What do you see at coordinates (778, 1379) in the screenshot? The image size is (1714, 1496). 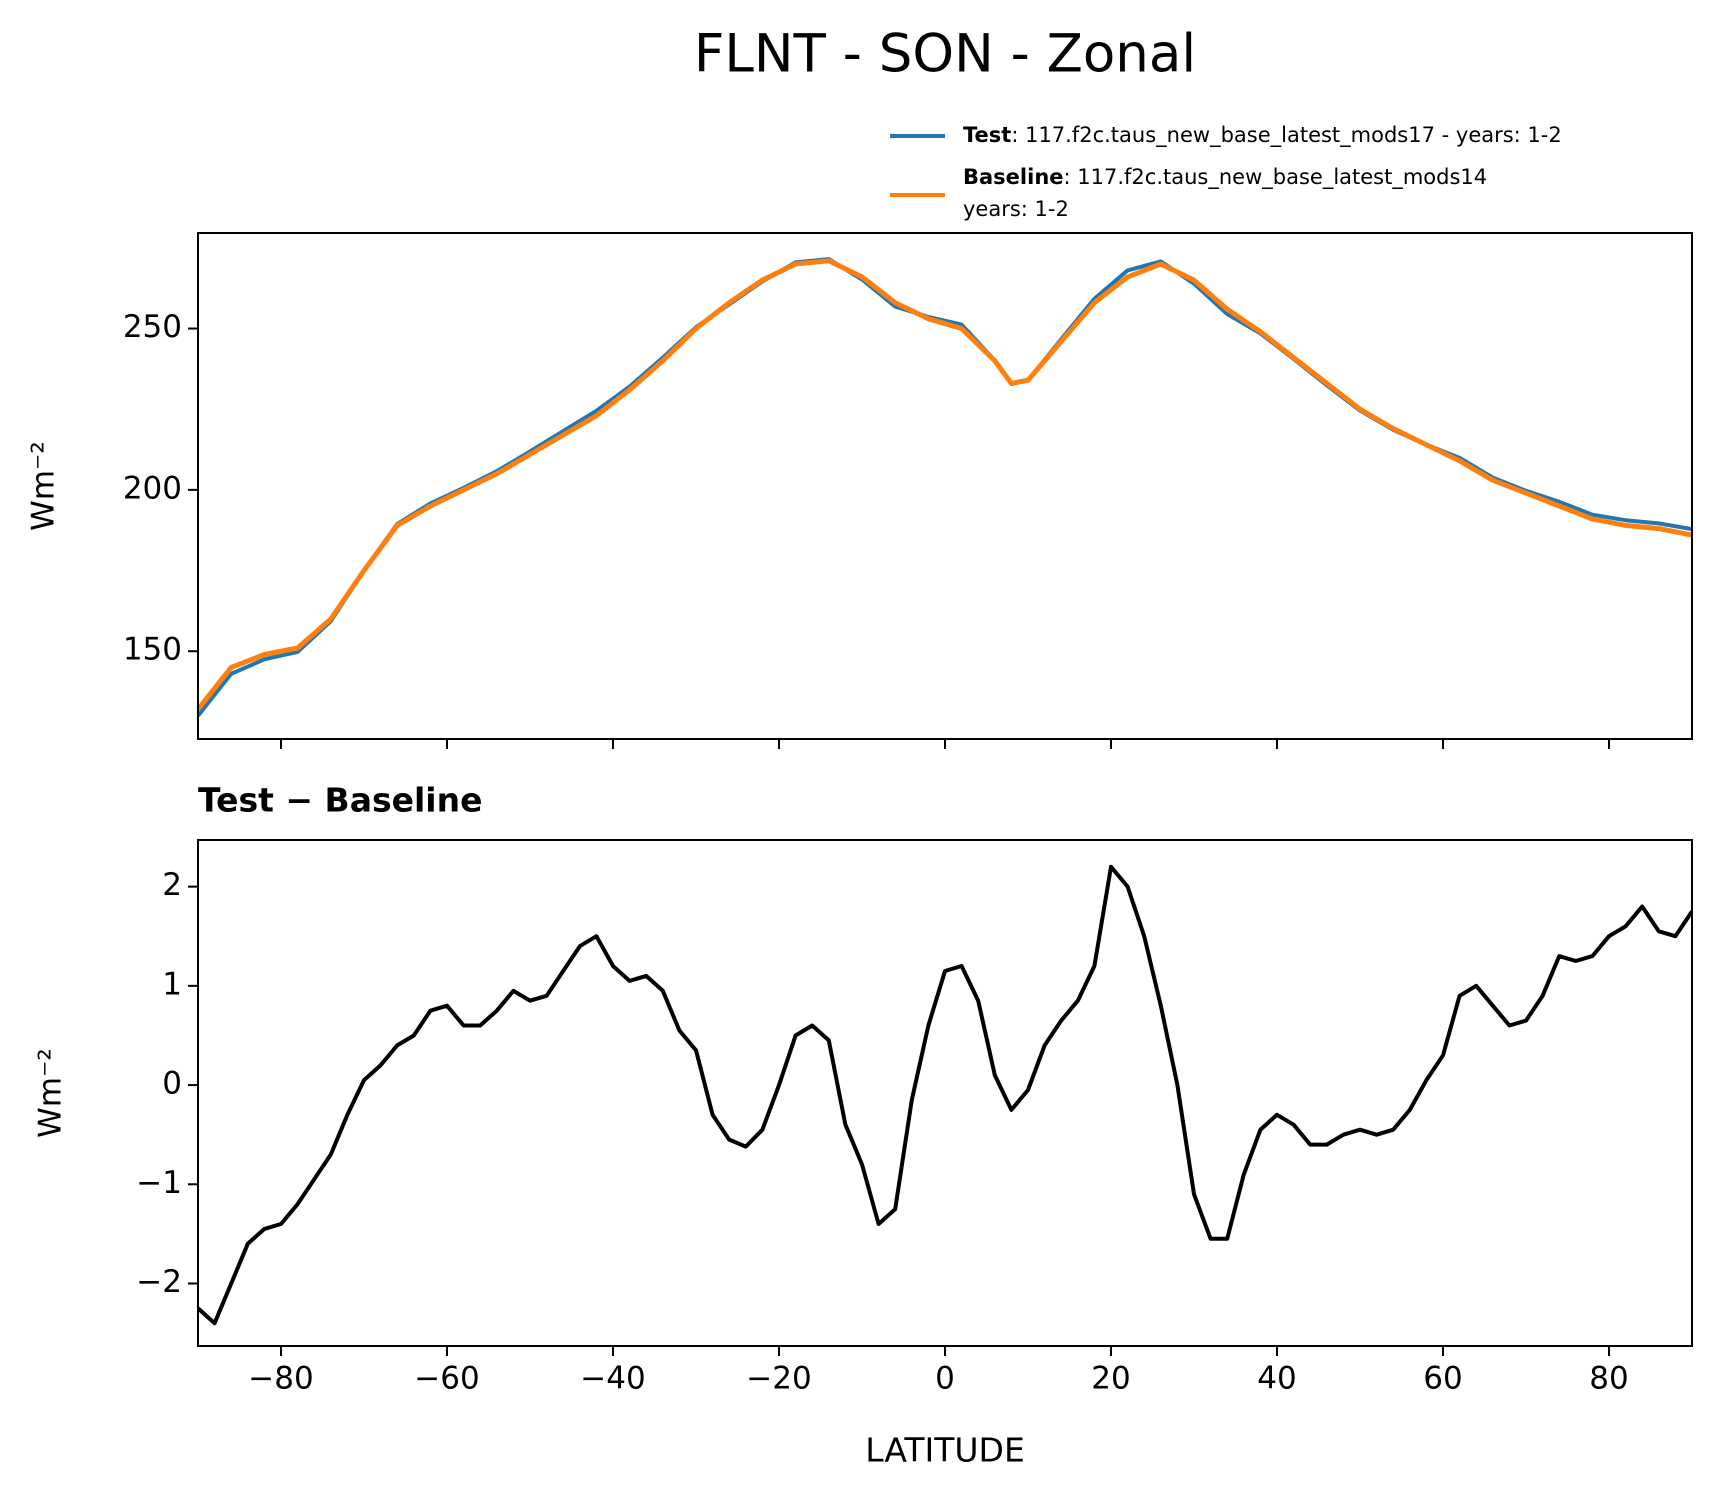 I see `x-tick-label: −20` at bounding box center [778, 1379].